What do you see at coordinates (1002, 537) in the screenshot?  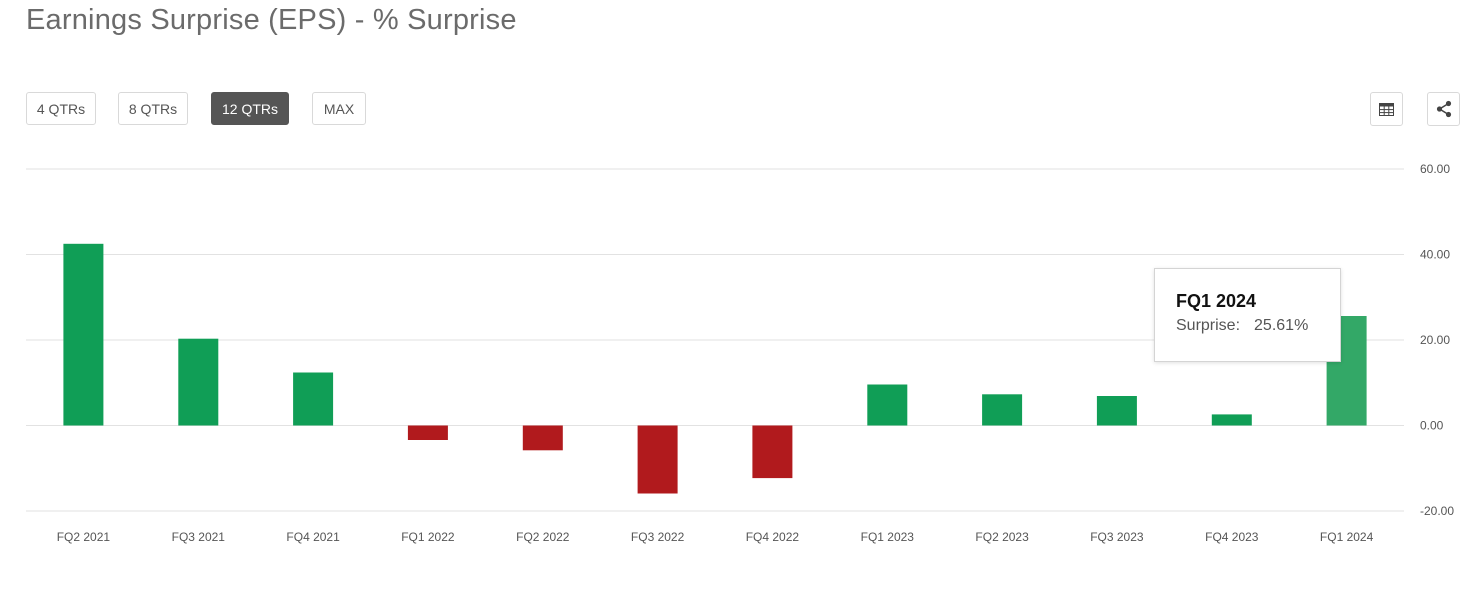 I see `x-tick-label: FQ2 2023` at bounding box center [1002, 537].